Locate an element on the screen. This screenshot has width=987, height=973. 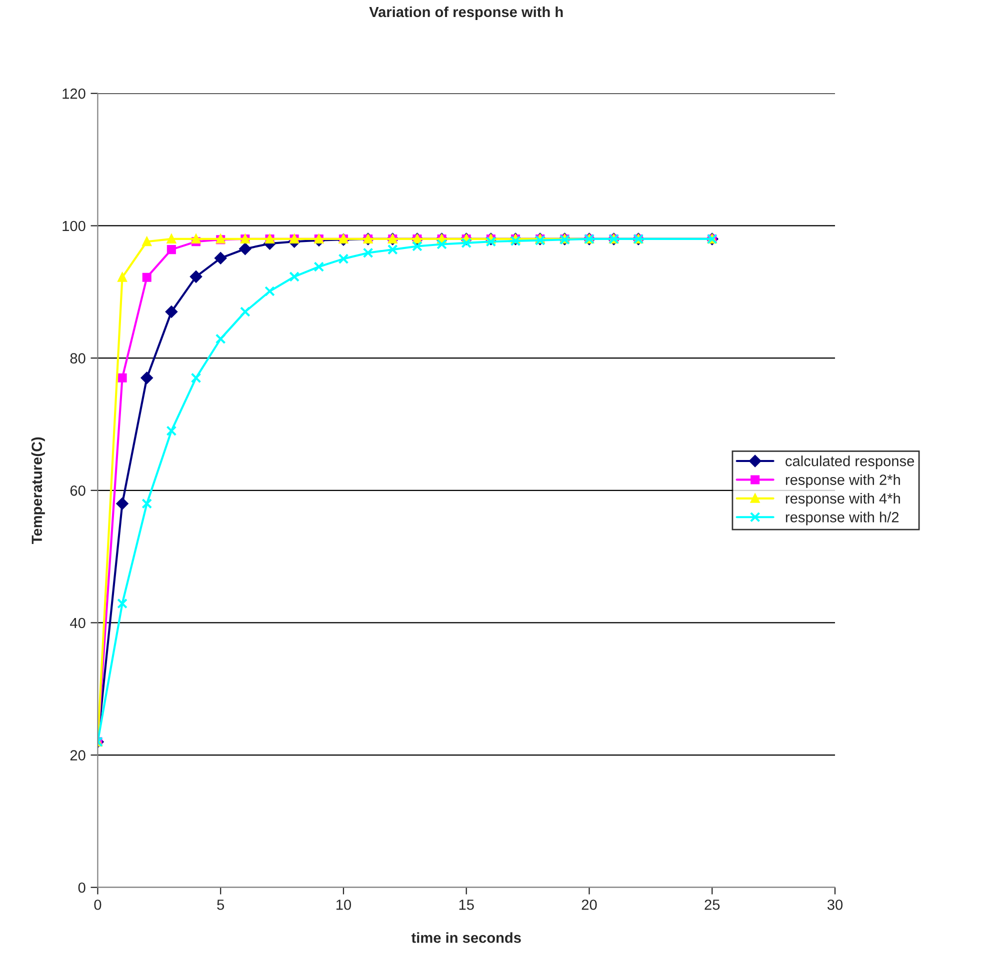
y-tick-label: 20 is located at coordinates (78, 755).